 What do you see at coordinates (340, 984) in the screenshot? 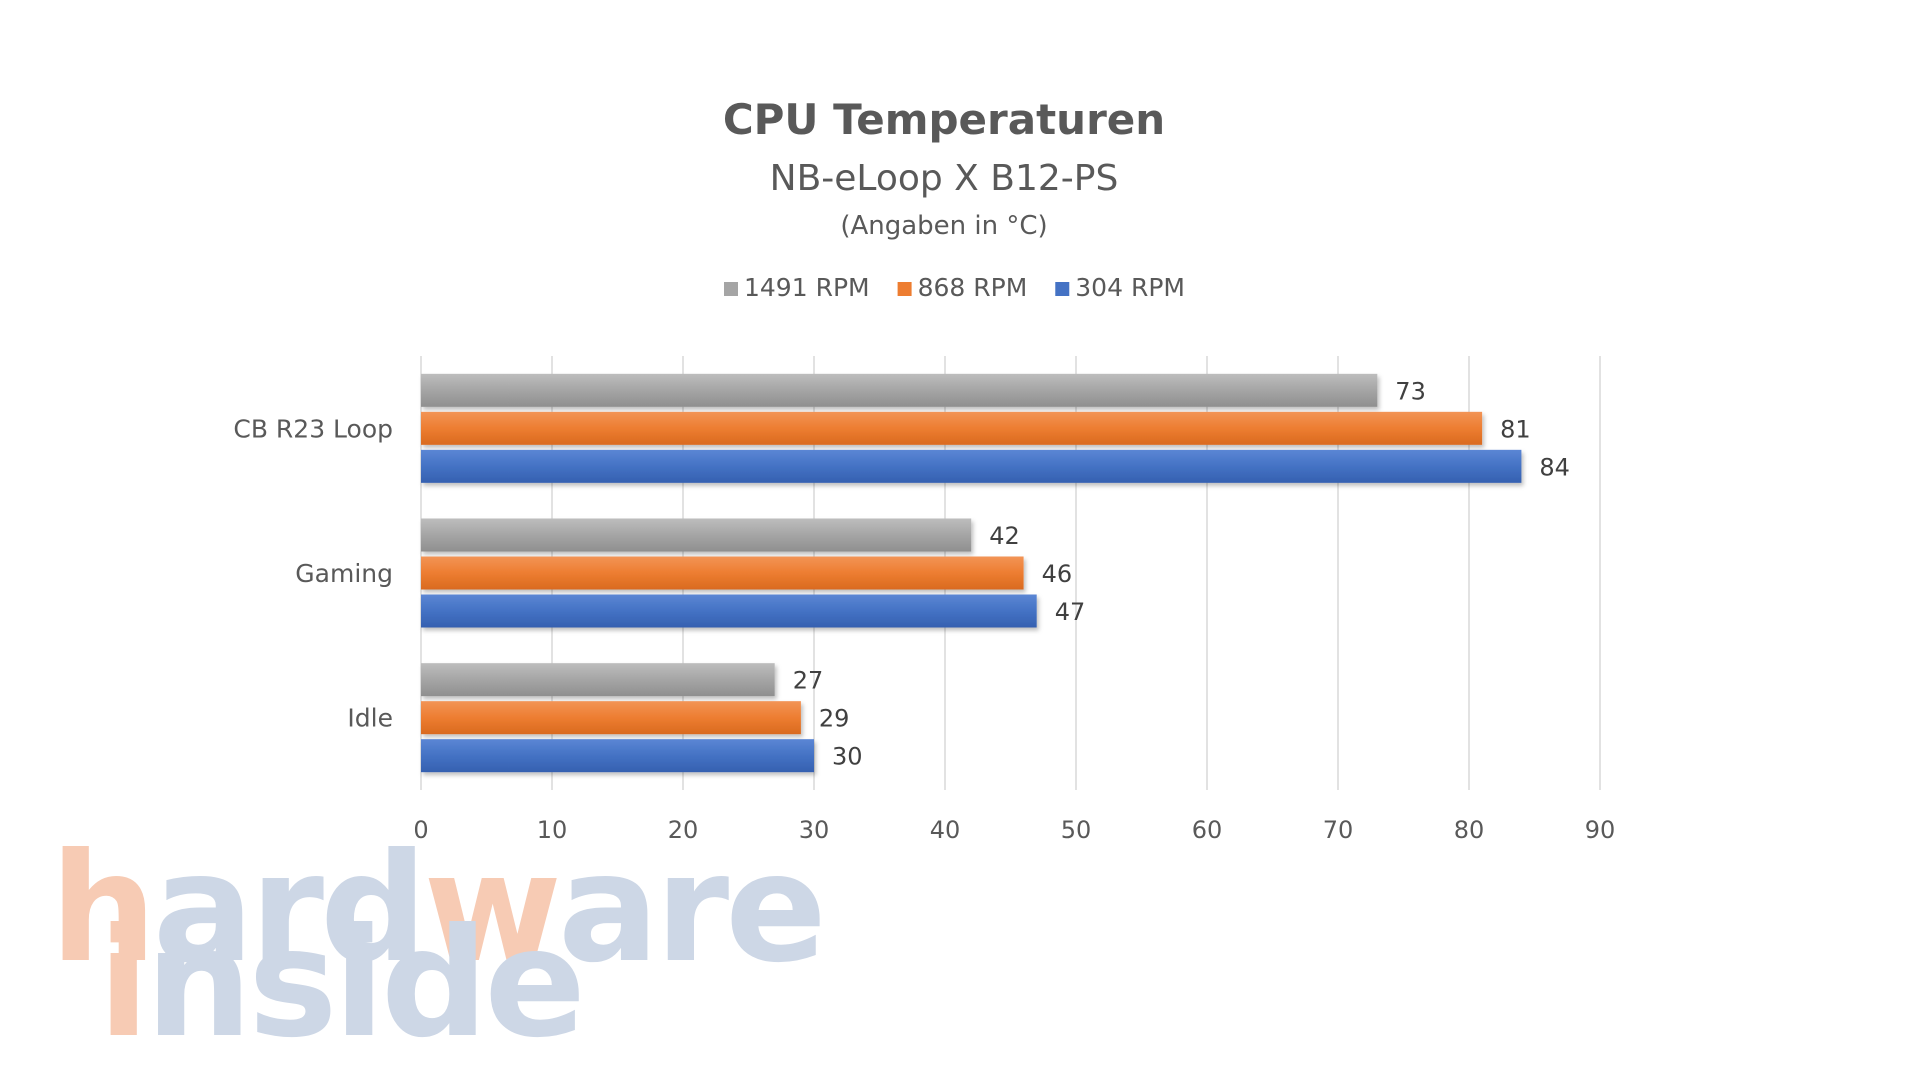
I see `logo-line-2: inside` at bounding box center [340, 984].